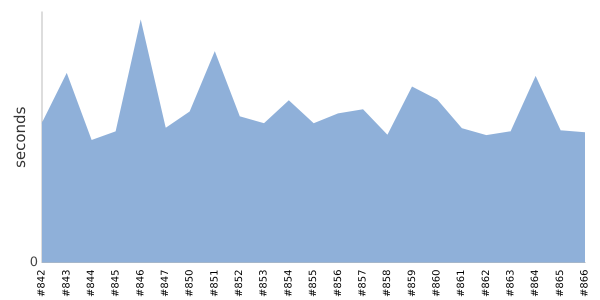 This screenshot has width=600, height=300. Describe the element at coordinates (560, 284) in the screenshot. I see `x-tick-label: #865` at that location.